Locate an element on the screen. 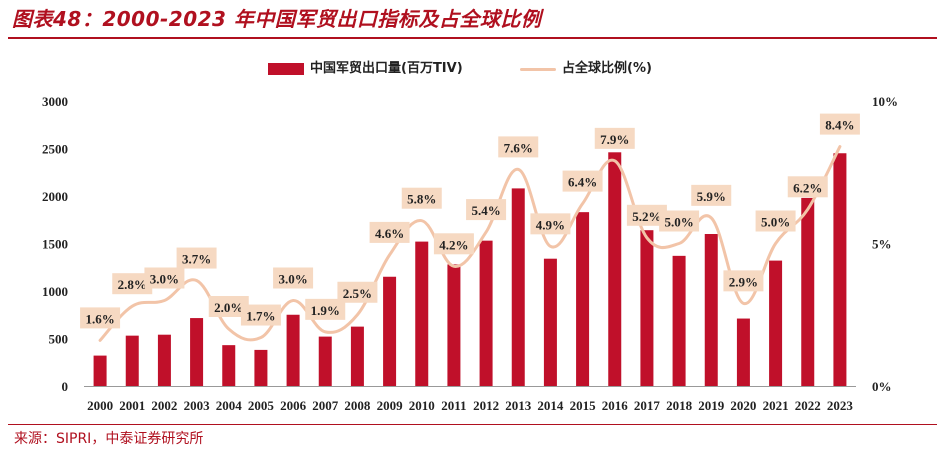 The height and width of the screenshot is (453, 945). bar-2015 is located at coordinates (583, 299).